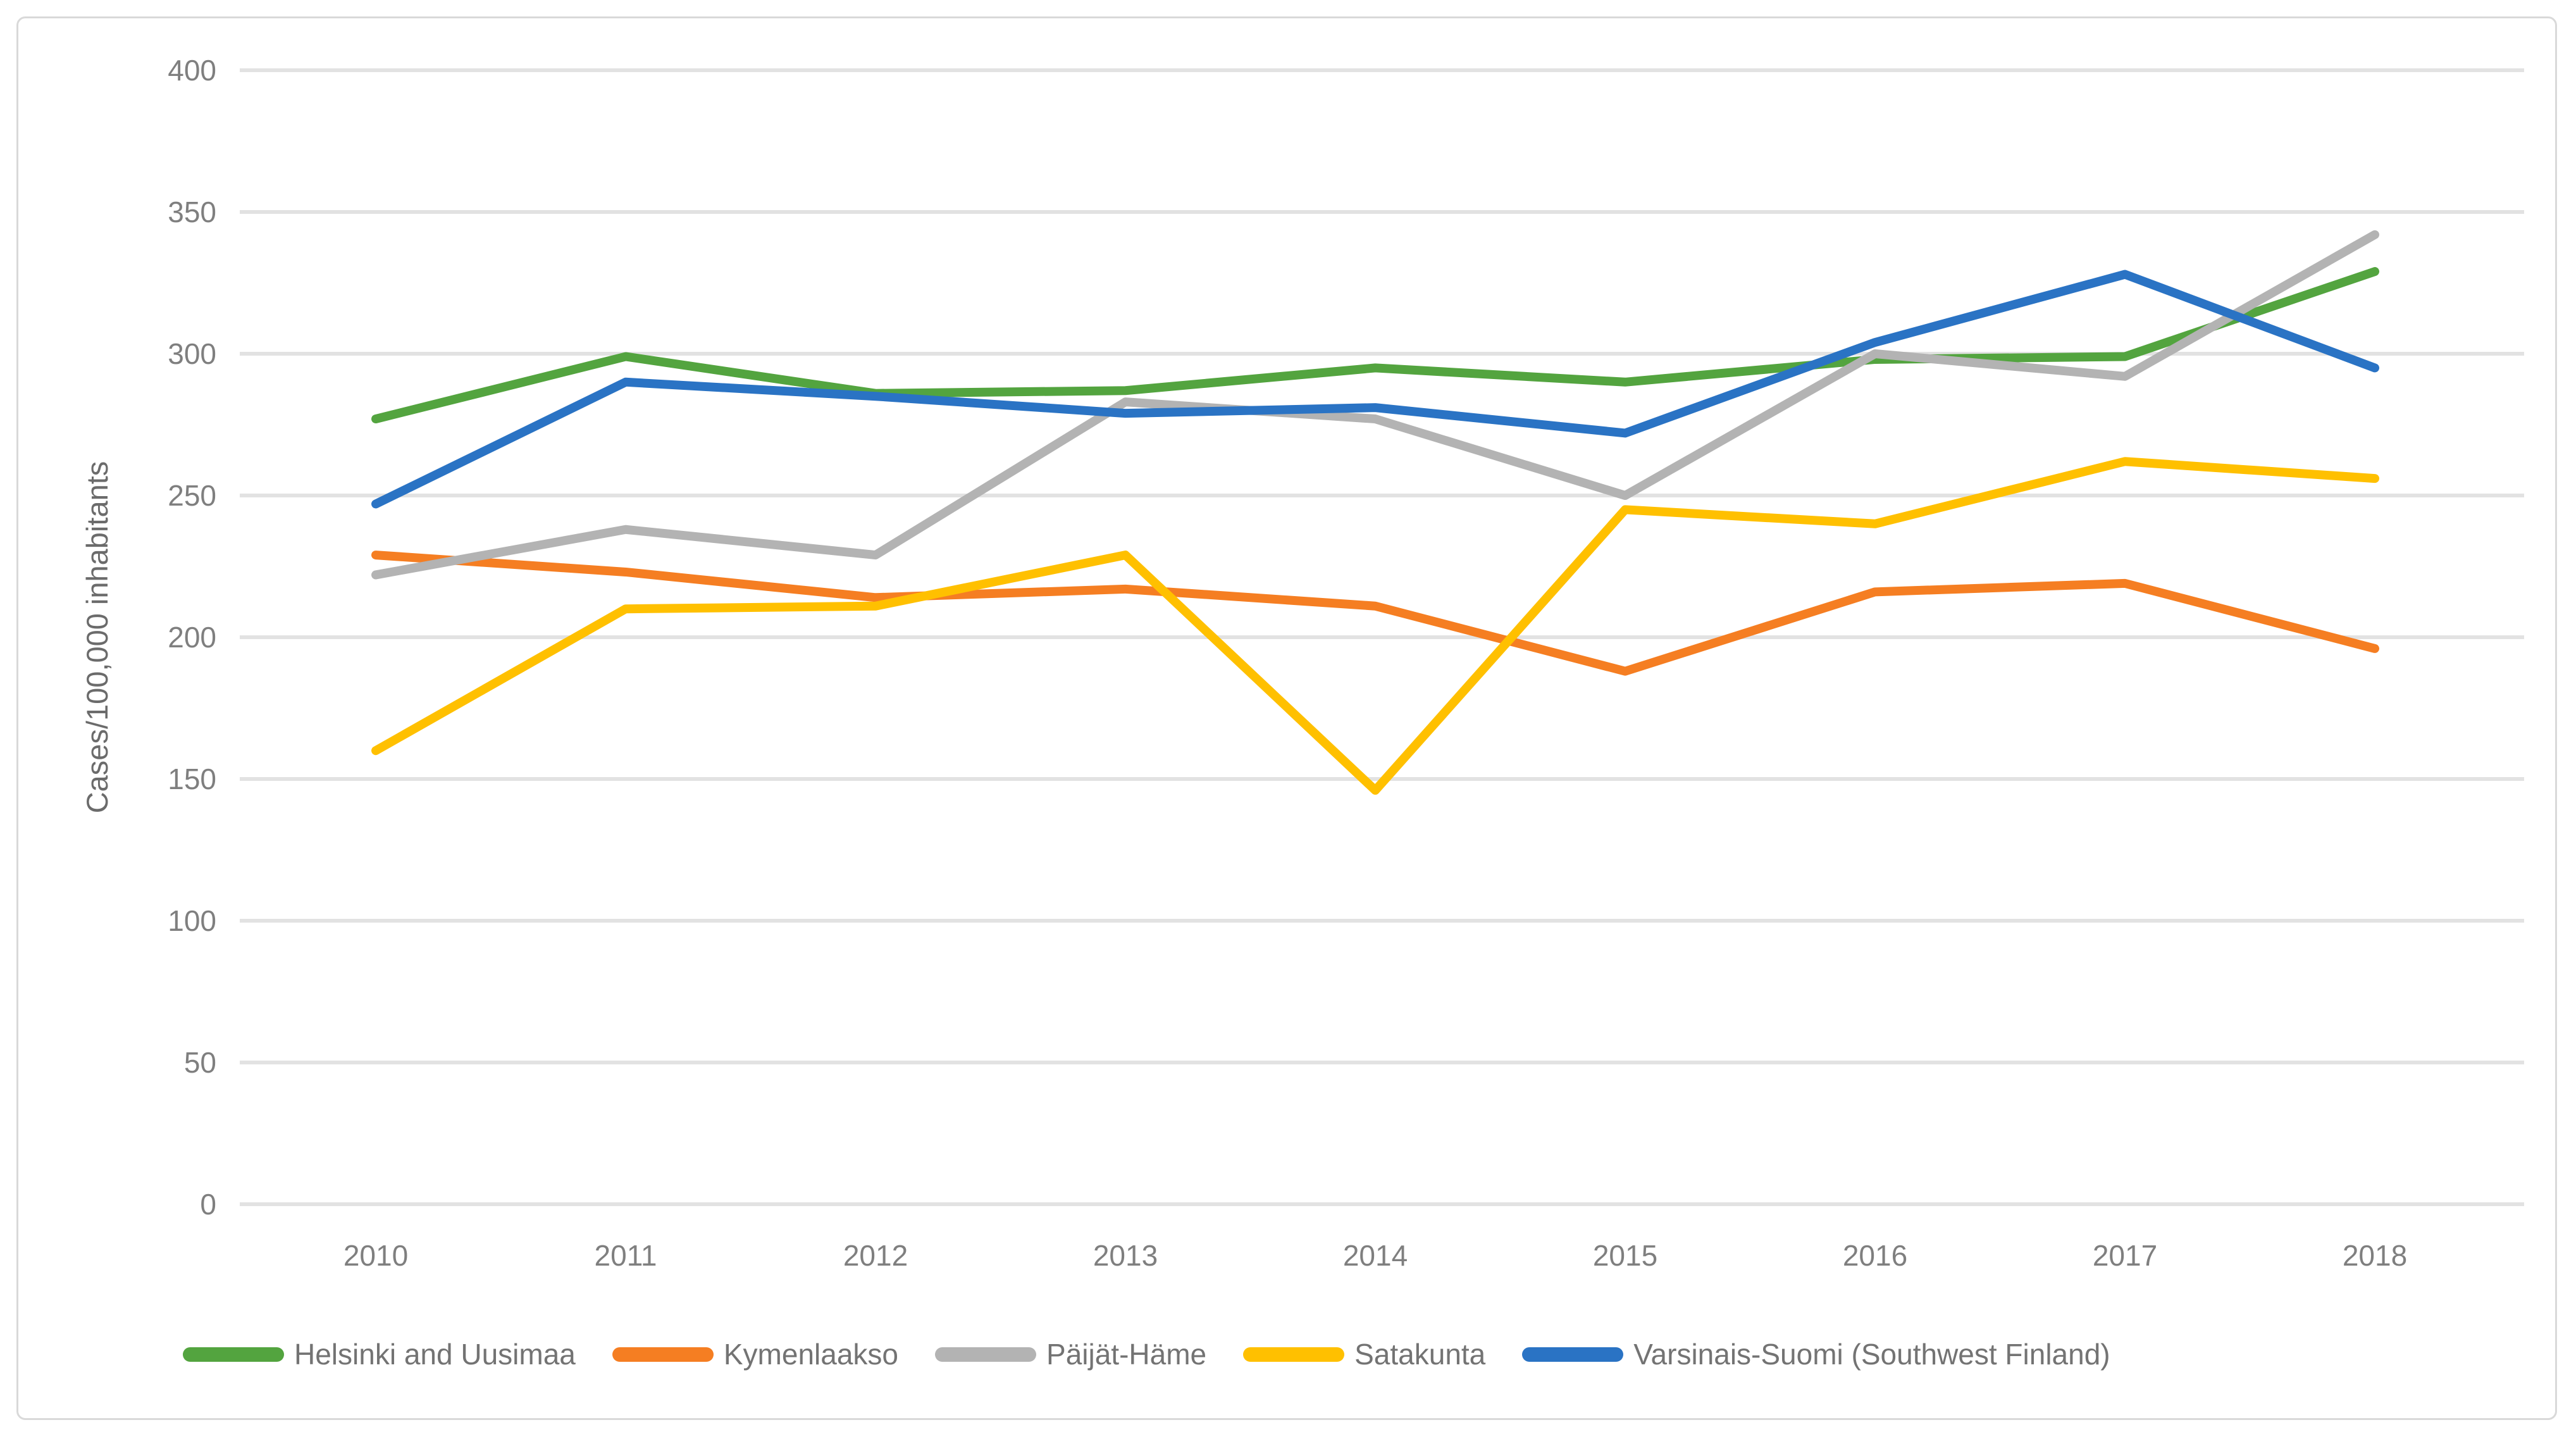 Image resolution: width=2576 pixels, height=1439 pixels. I want to click on x-tick-label-2016: 2016, so click(1875, 1255).